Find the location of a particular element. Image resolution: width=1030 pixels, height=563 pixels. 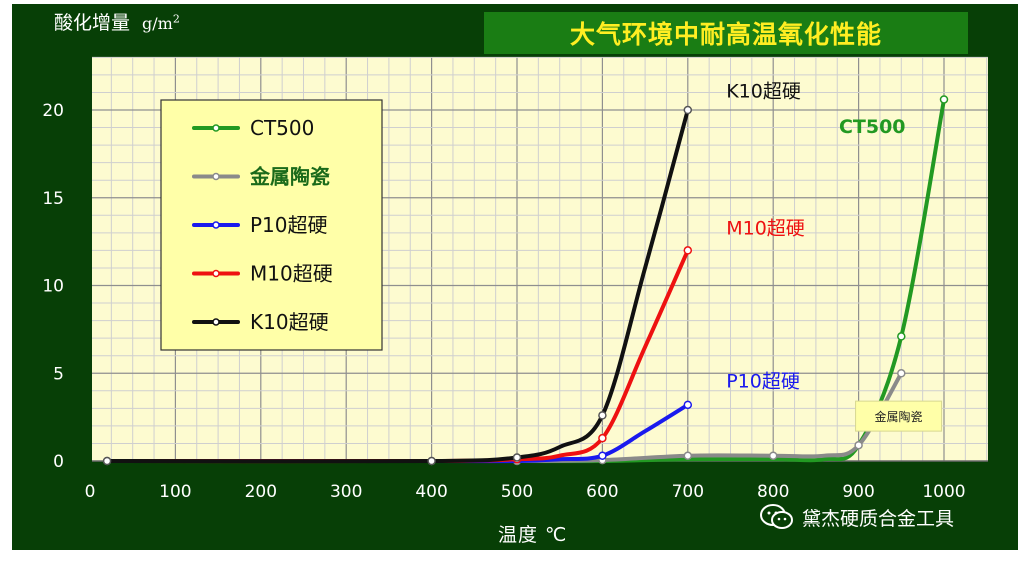

x-tick-label: 800 is located at coordinates (773, 492).